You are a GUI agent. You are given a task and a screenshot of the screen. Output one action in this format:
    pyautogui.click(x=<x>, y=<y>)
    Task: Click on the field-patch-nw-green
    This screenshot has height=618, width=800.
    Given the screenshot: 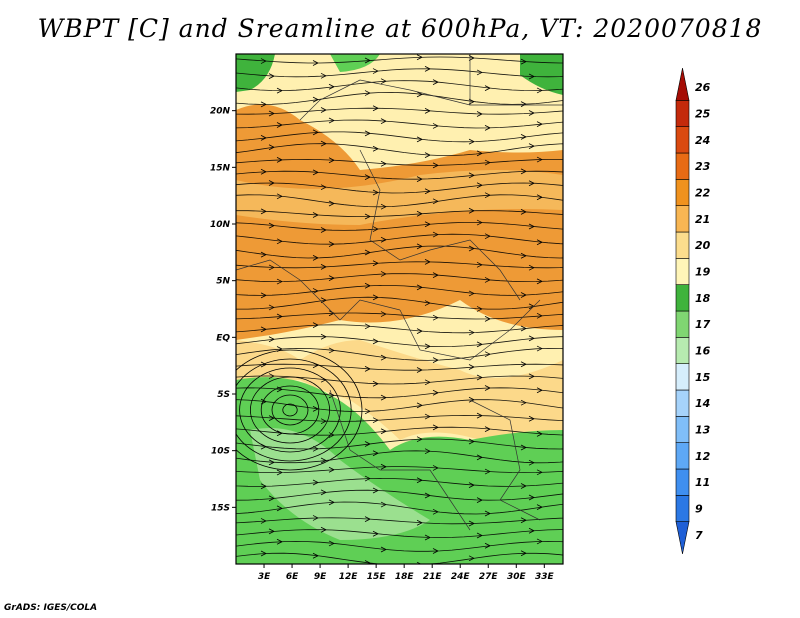 What is the action you would take?
    pyautogui.click(x=255, y=73)
    